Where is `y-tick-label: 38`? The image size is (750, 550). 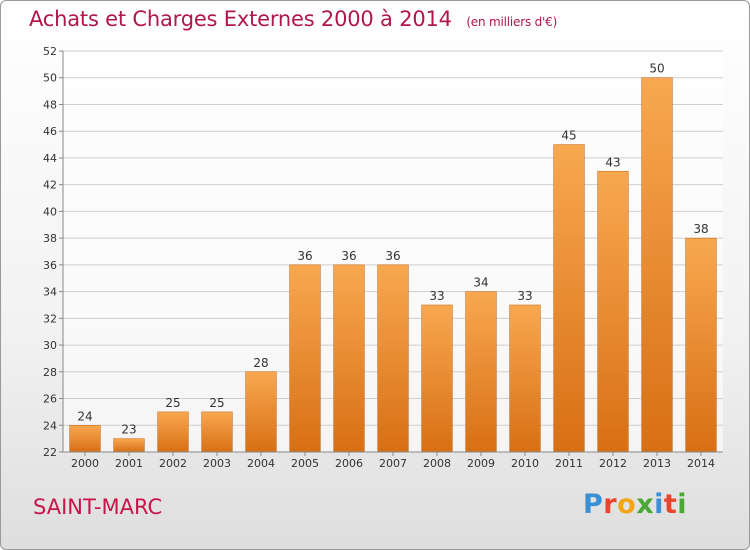
y-tick-label: 38 is located at coordinates (50, 238).